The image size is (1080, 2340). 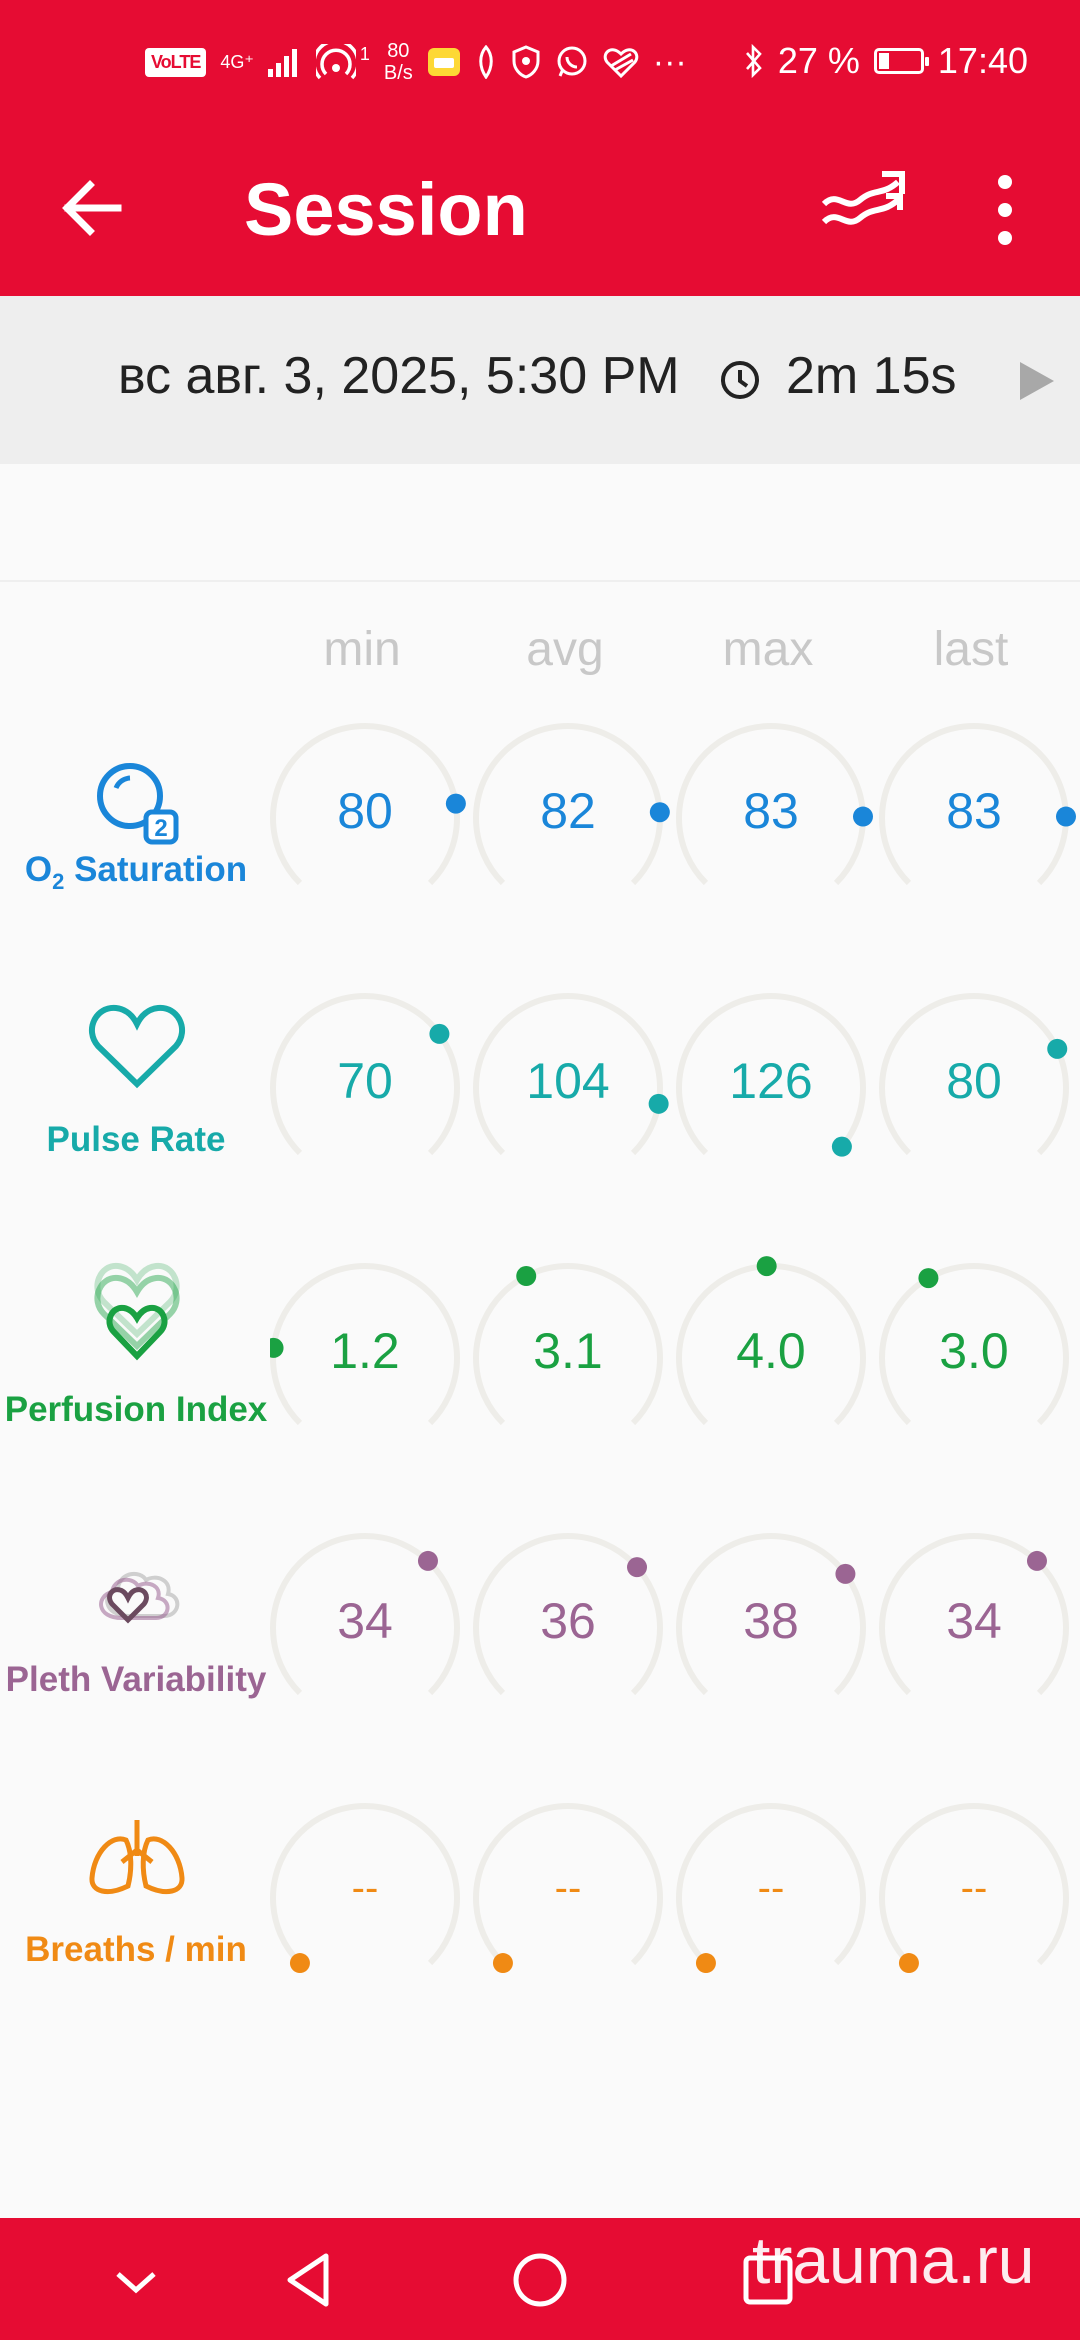 I want to click on square-recents-icon, so click(x=768, y=2280).